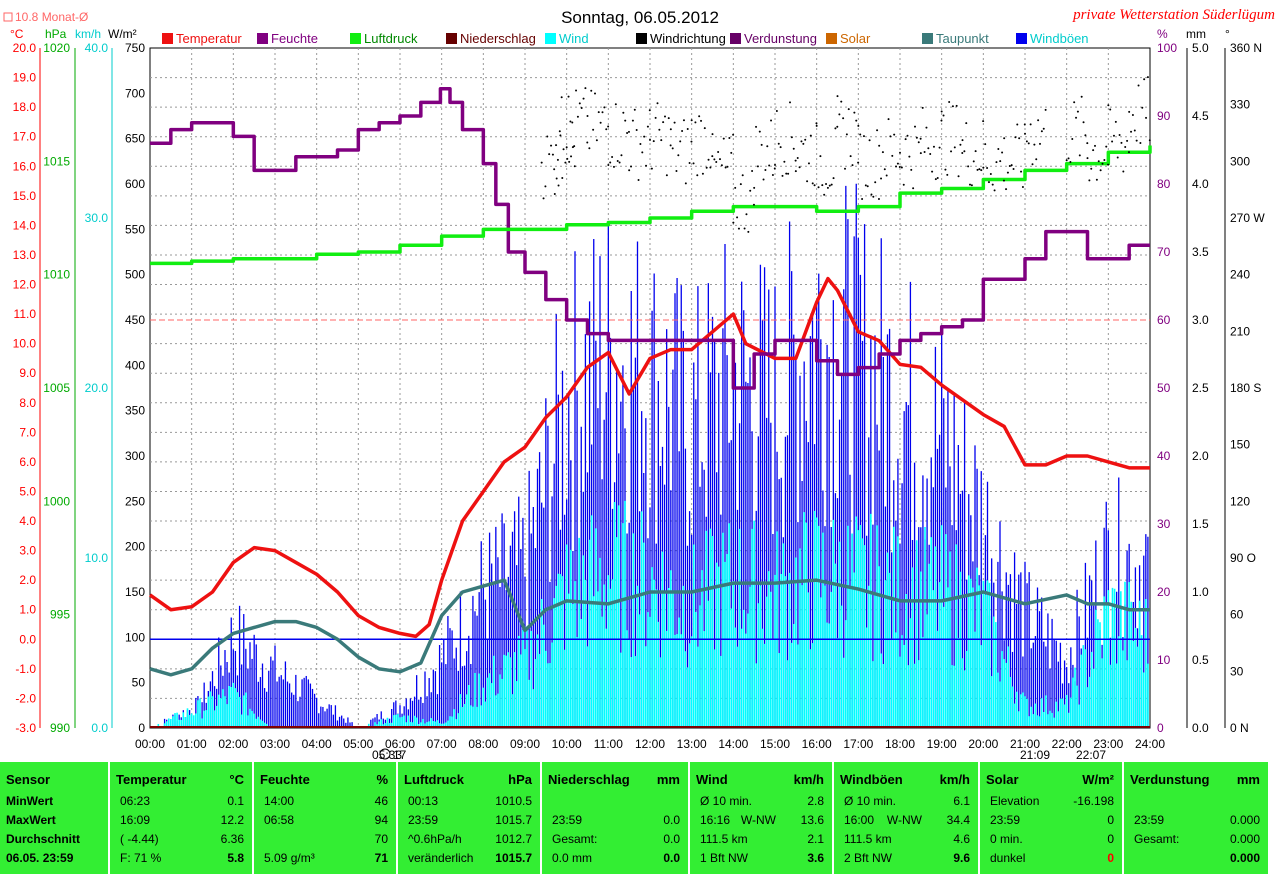 Image resolution: width=1280 pixels, height=882 pixels. Describe the element at coordinates (513, 858) in the screenshot. I see `row-value: 1015.7` at that location.